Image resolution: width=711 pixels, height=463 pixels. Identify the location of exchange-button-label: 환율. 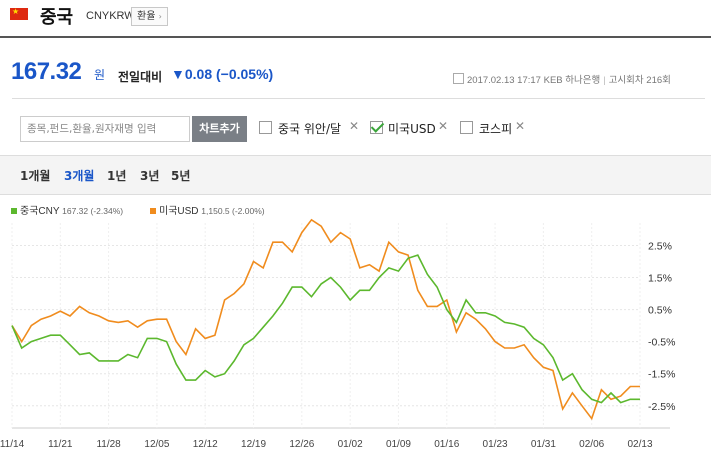
(146, 16).